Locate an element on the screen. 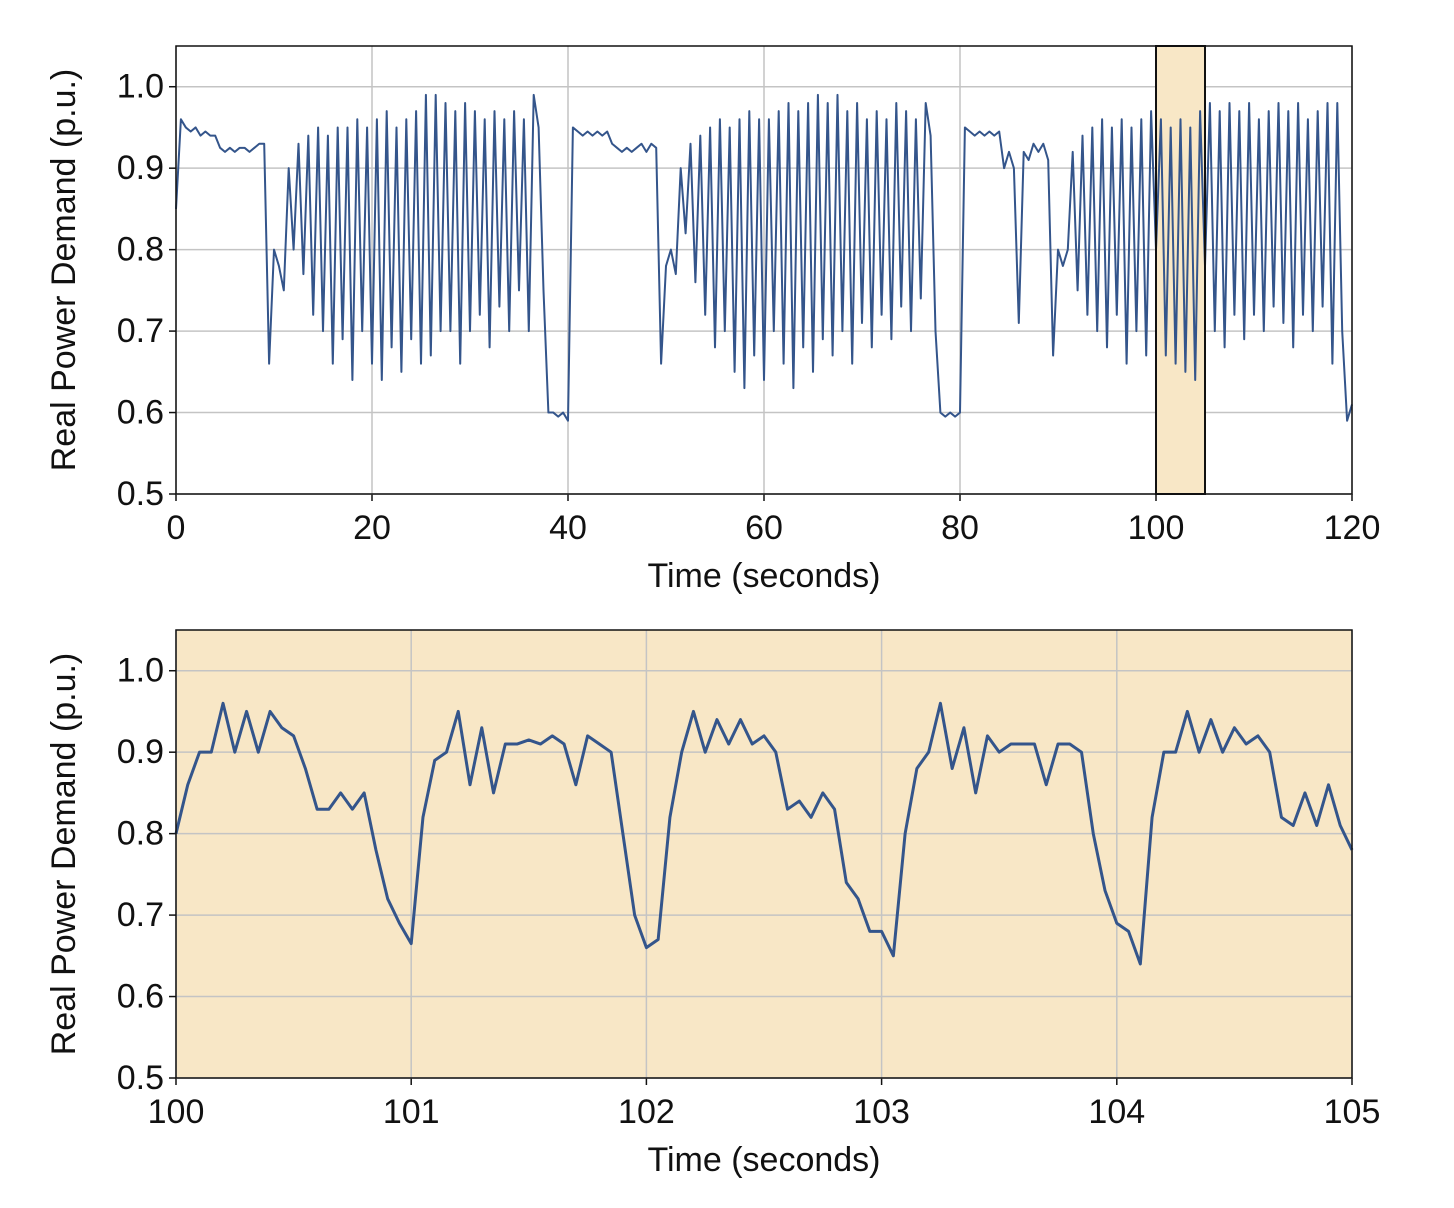 Image resolution: width=1454 pixels, height=1208 pixels. x-tick-label: 40 is located at coordinates (568, 528).